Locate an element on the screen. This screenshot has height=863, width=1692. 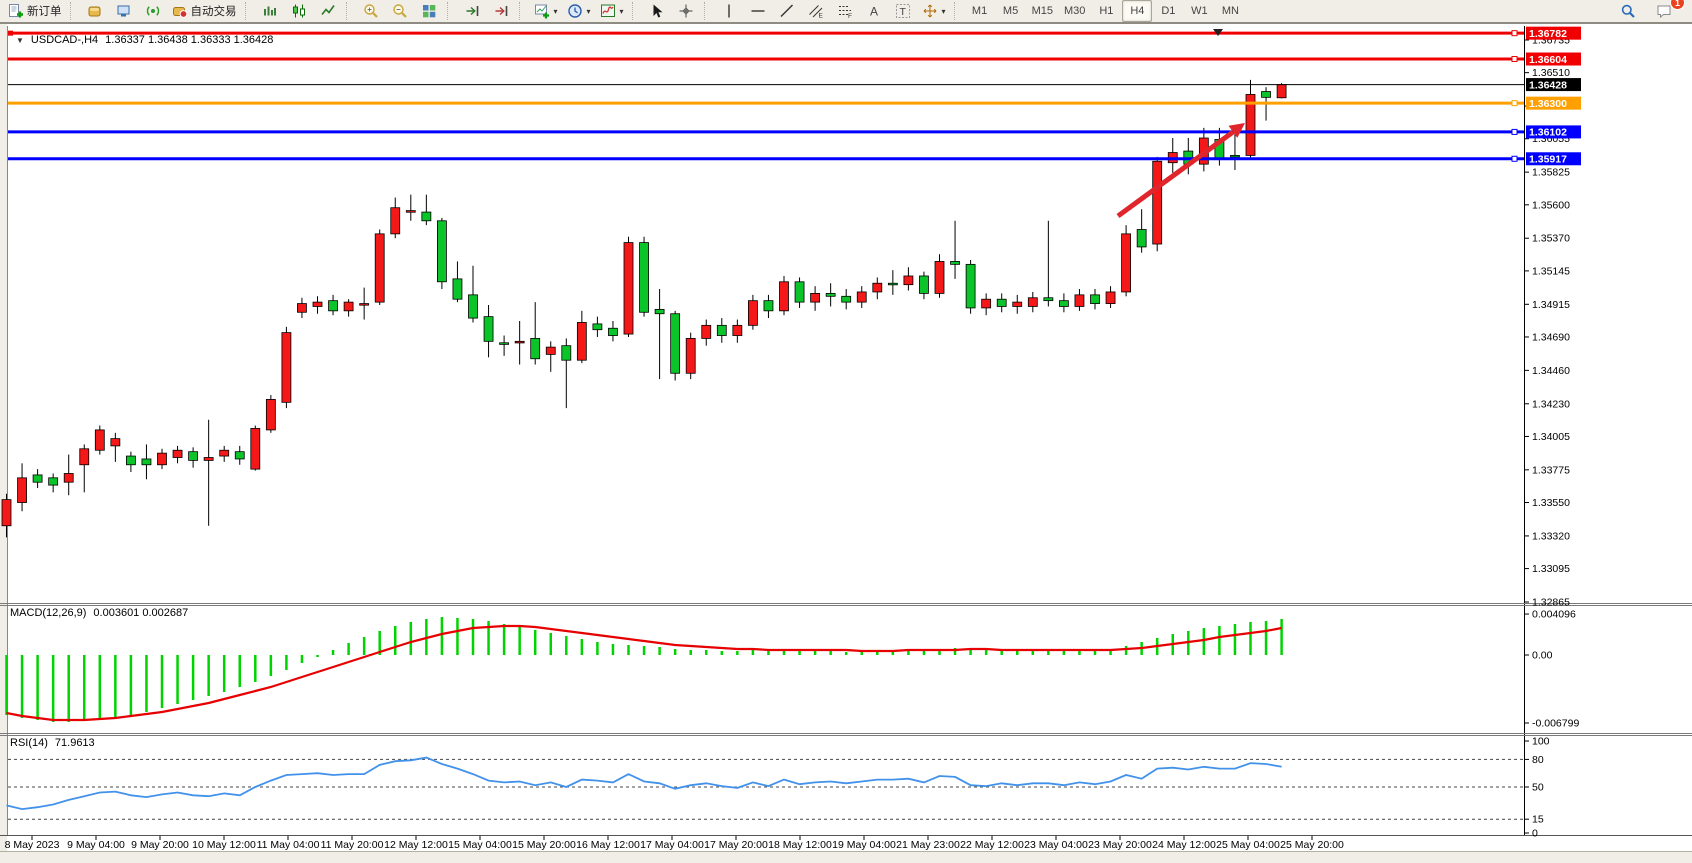
chart-shift-marker is located at coordinates (1218, 32).